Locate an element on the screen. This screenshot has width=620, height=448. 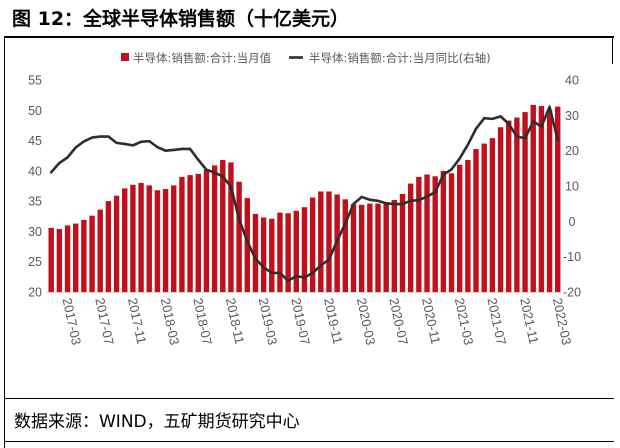
x-axis-tick-label: 2020-07 is located at coordinates (398, 322).